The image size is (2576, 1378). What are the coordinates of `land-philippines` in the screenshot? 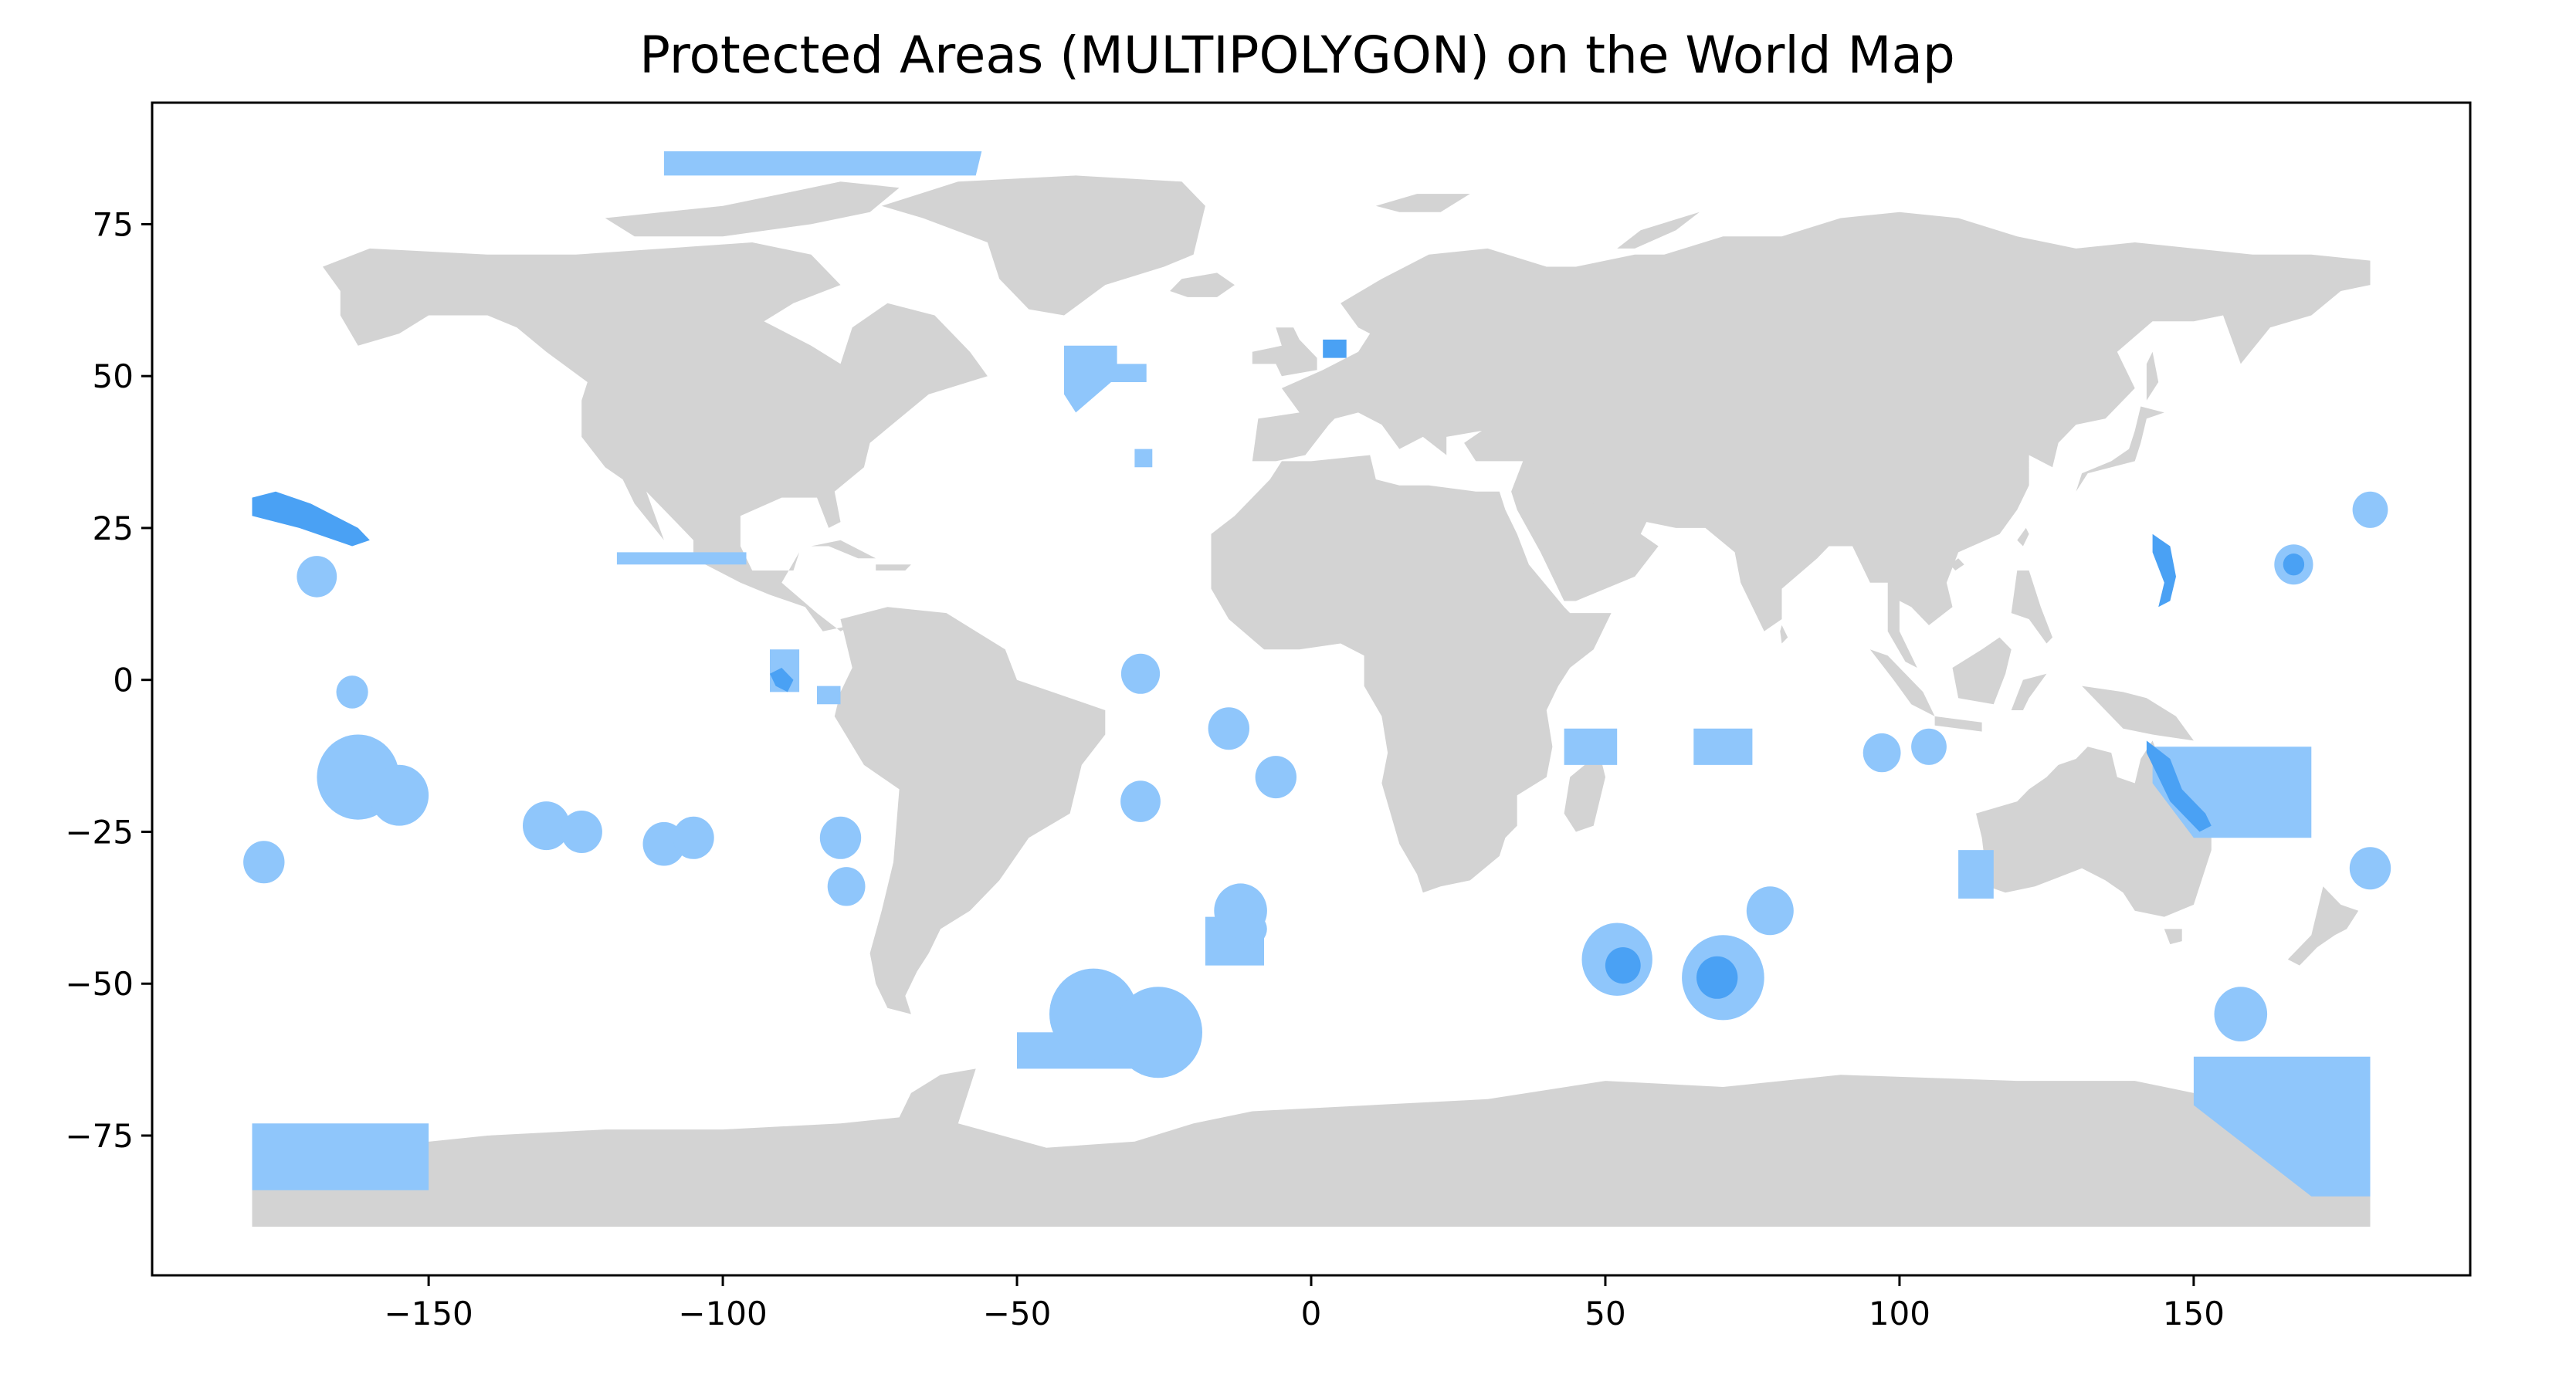 It's located at (2031, 607).